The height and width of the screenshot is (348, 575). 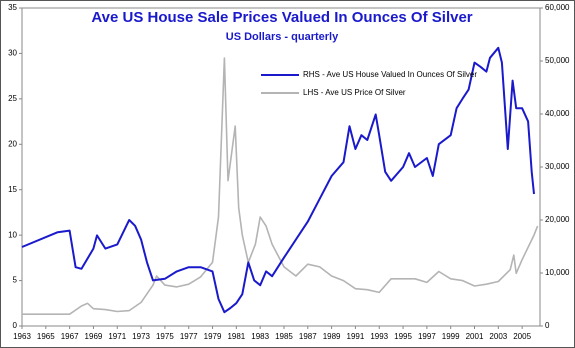 What do you see at coordinates (427, 336) in the screenshot?
I see `x-tick-label: 1997` at bounding box center [427, 336].